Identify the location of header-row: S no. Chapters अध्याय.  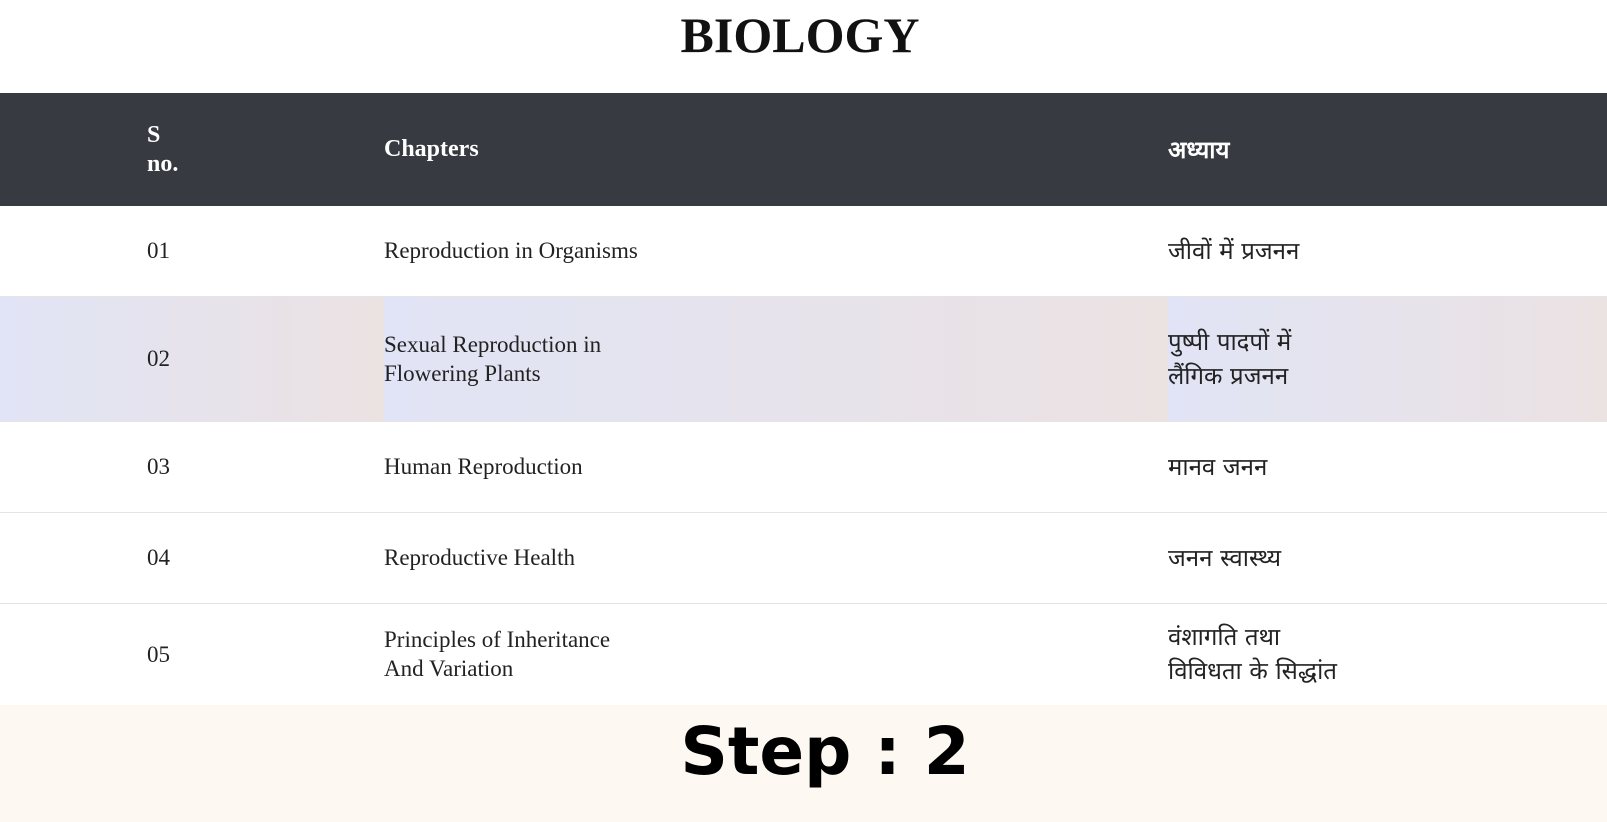
(803, 149).